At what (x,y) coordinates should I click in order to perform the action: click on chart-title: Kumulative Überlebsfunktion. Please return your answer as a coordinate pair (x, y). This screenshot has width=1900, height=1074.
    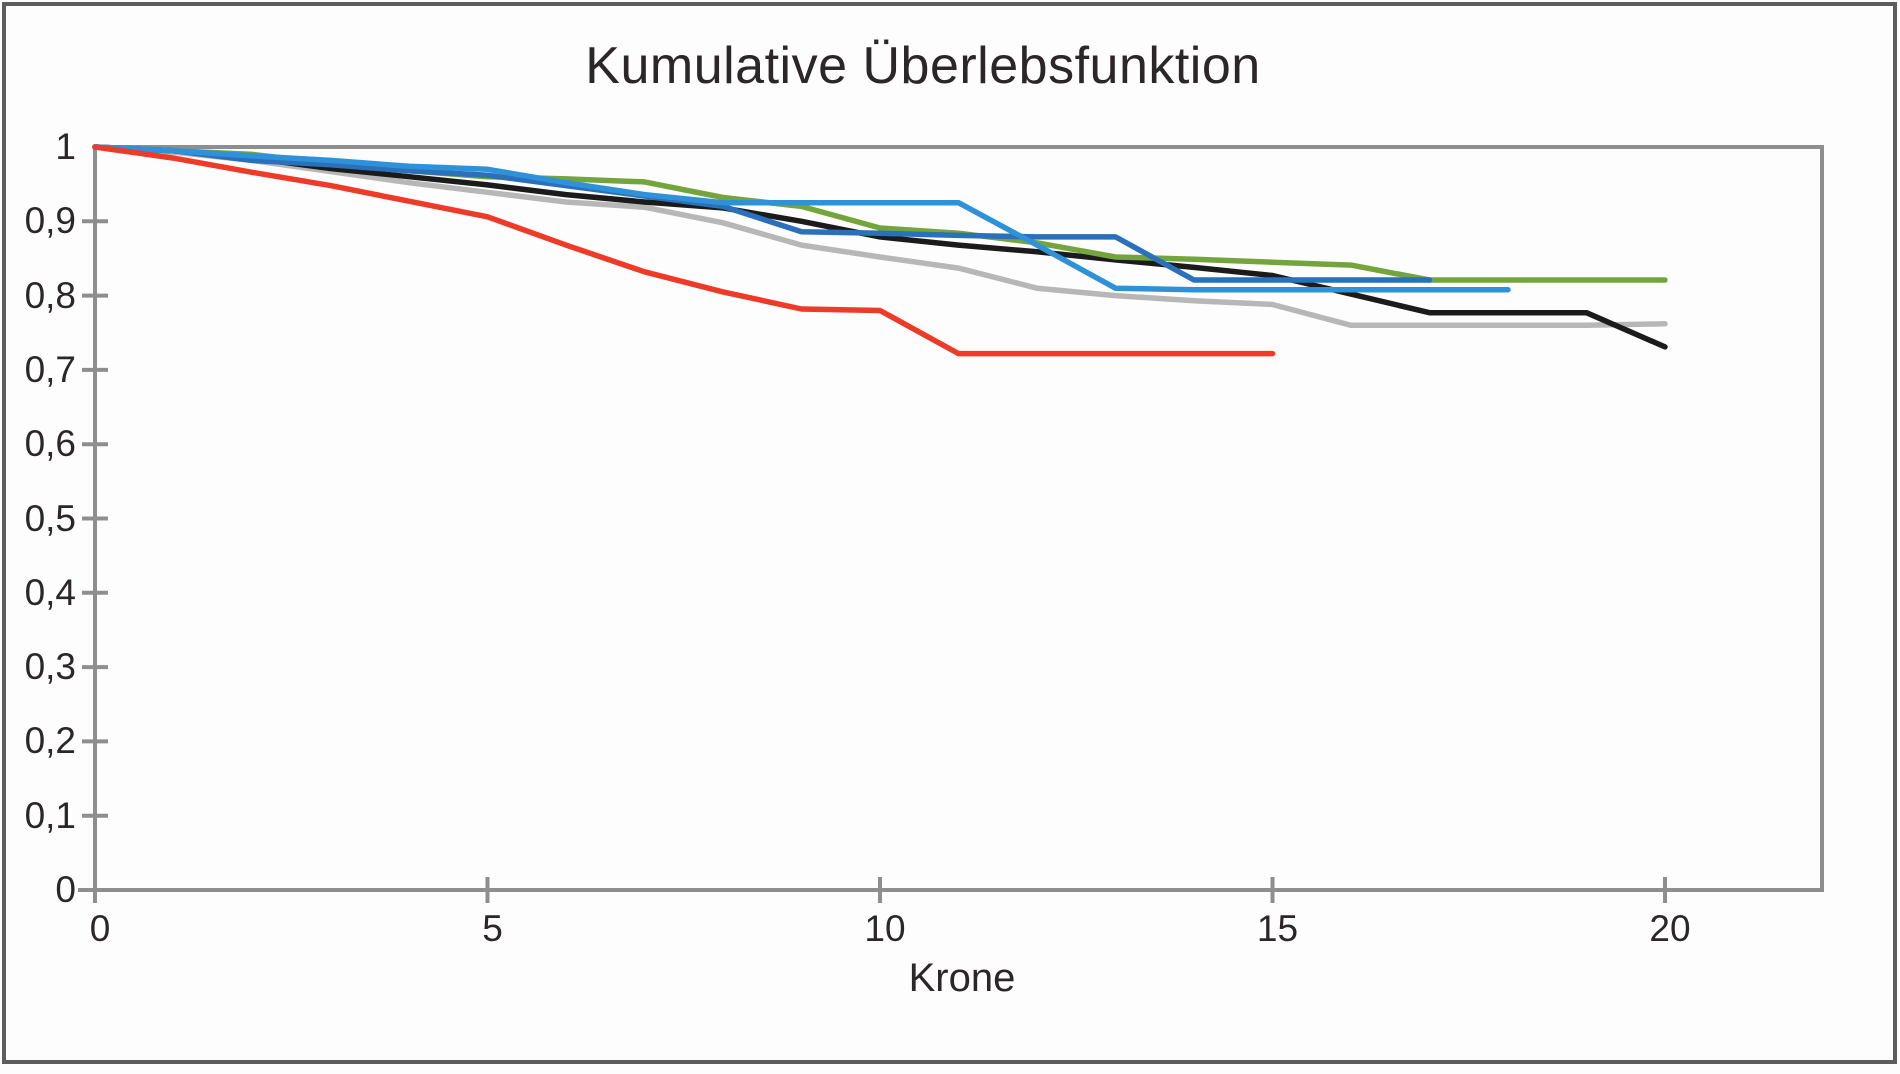
    Looking at the image, I should click on (923, 66).